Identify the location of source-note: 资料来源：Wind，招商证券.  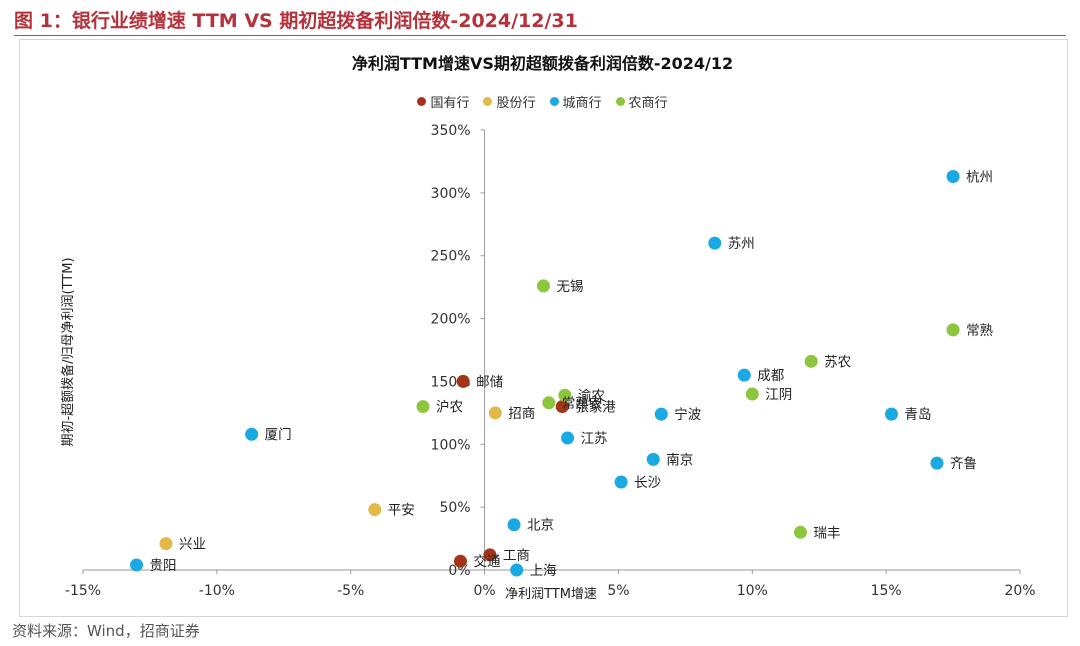
(106, 631).